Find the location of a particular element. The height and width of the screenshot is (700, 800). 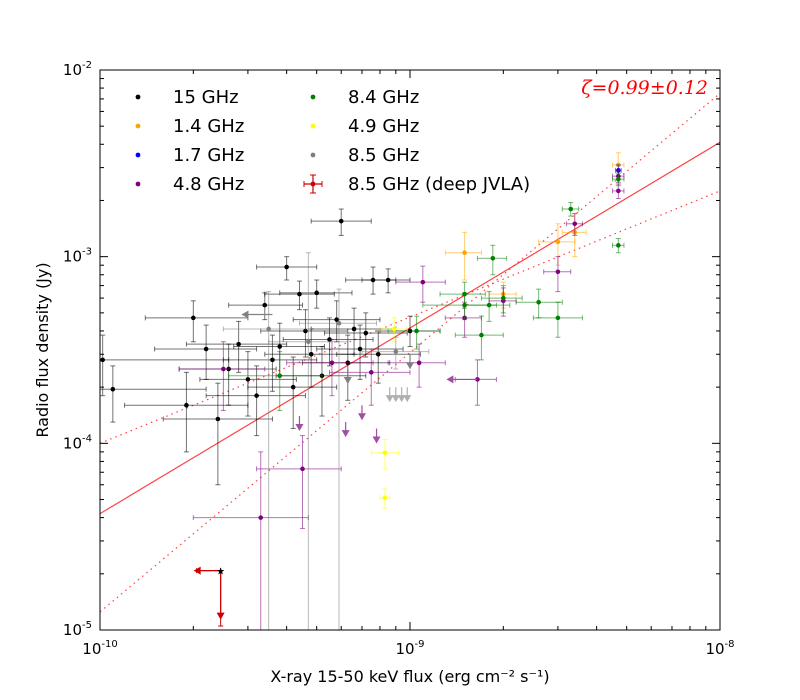

x-tick-label: 10-10 is located at coordinates (99, 648).